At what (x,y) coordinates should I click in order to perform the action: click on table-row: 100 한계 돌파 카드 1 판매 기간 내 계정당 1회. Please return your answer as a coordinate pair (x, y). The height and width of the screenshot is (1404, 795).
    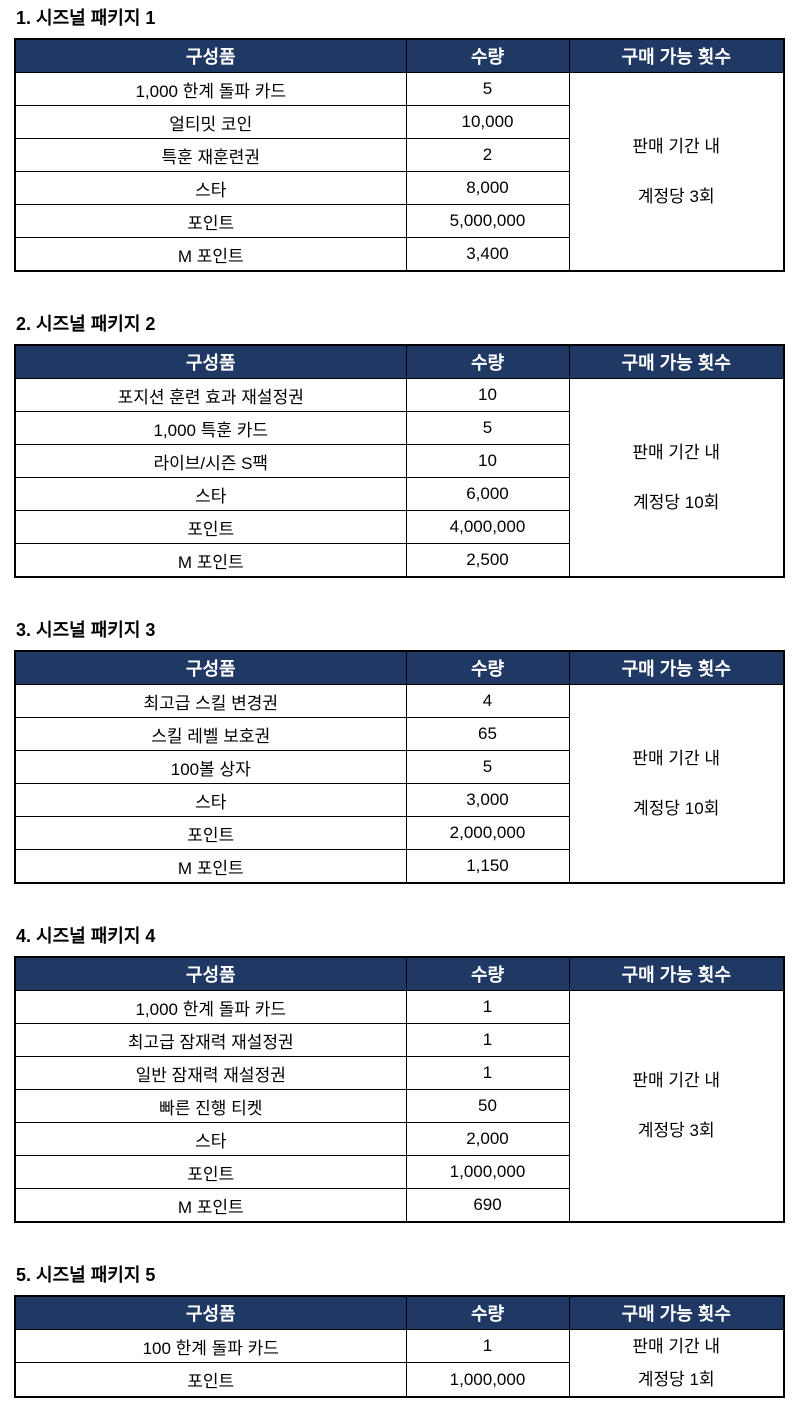
    Looking at the image, I should click on (399, 1363).